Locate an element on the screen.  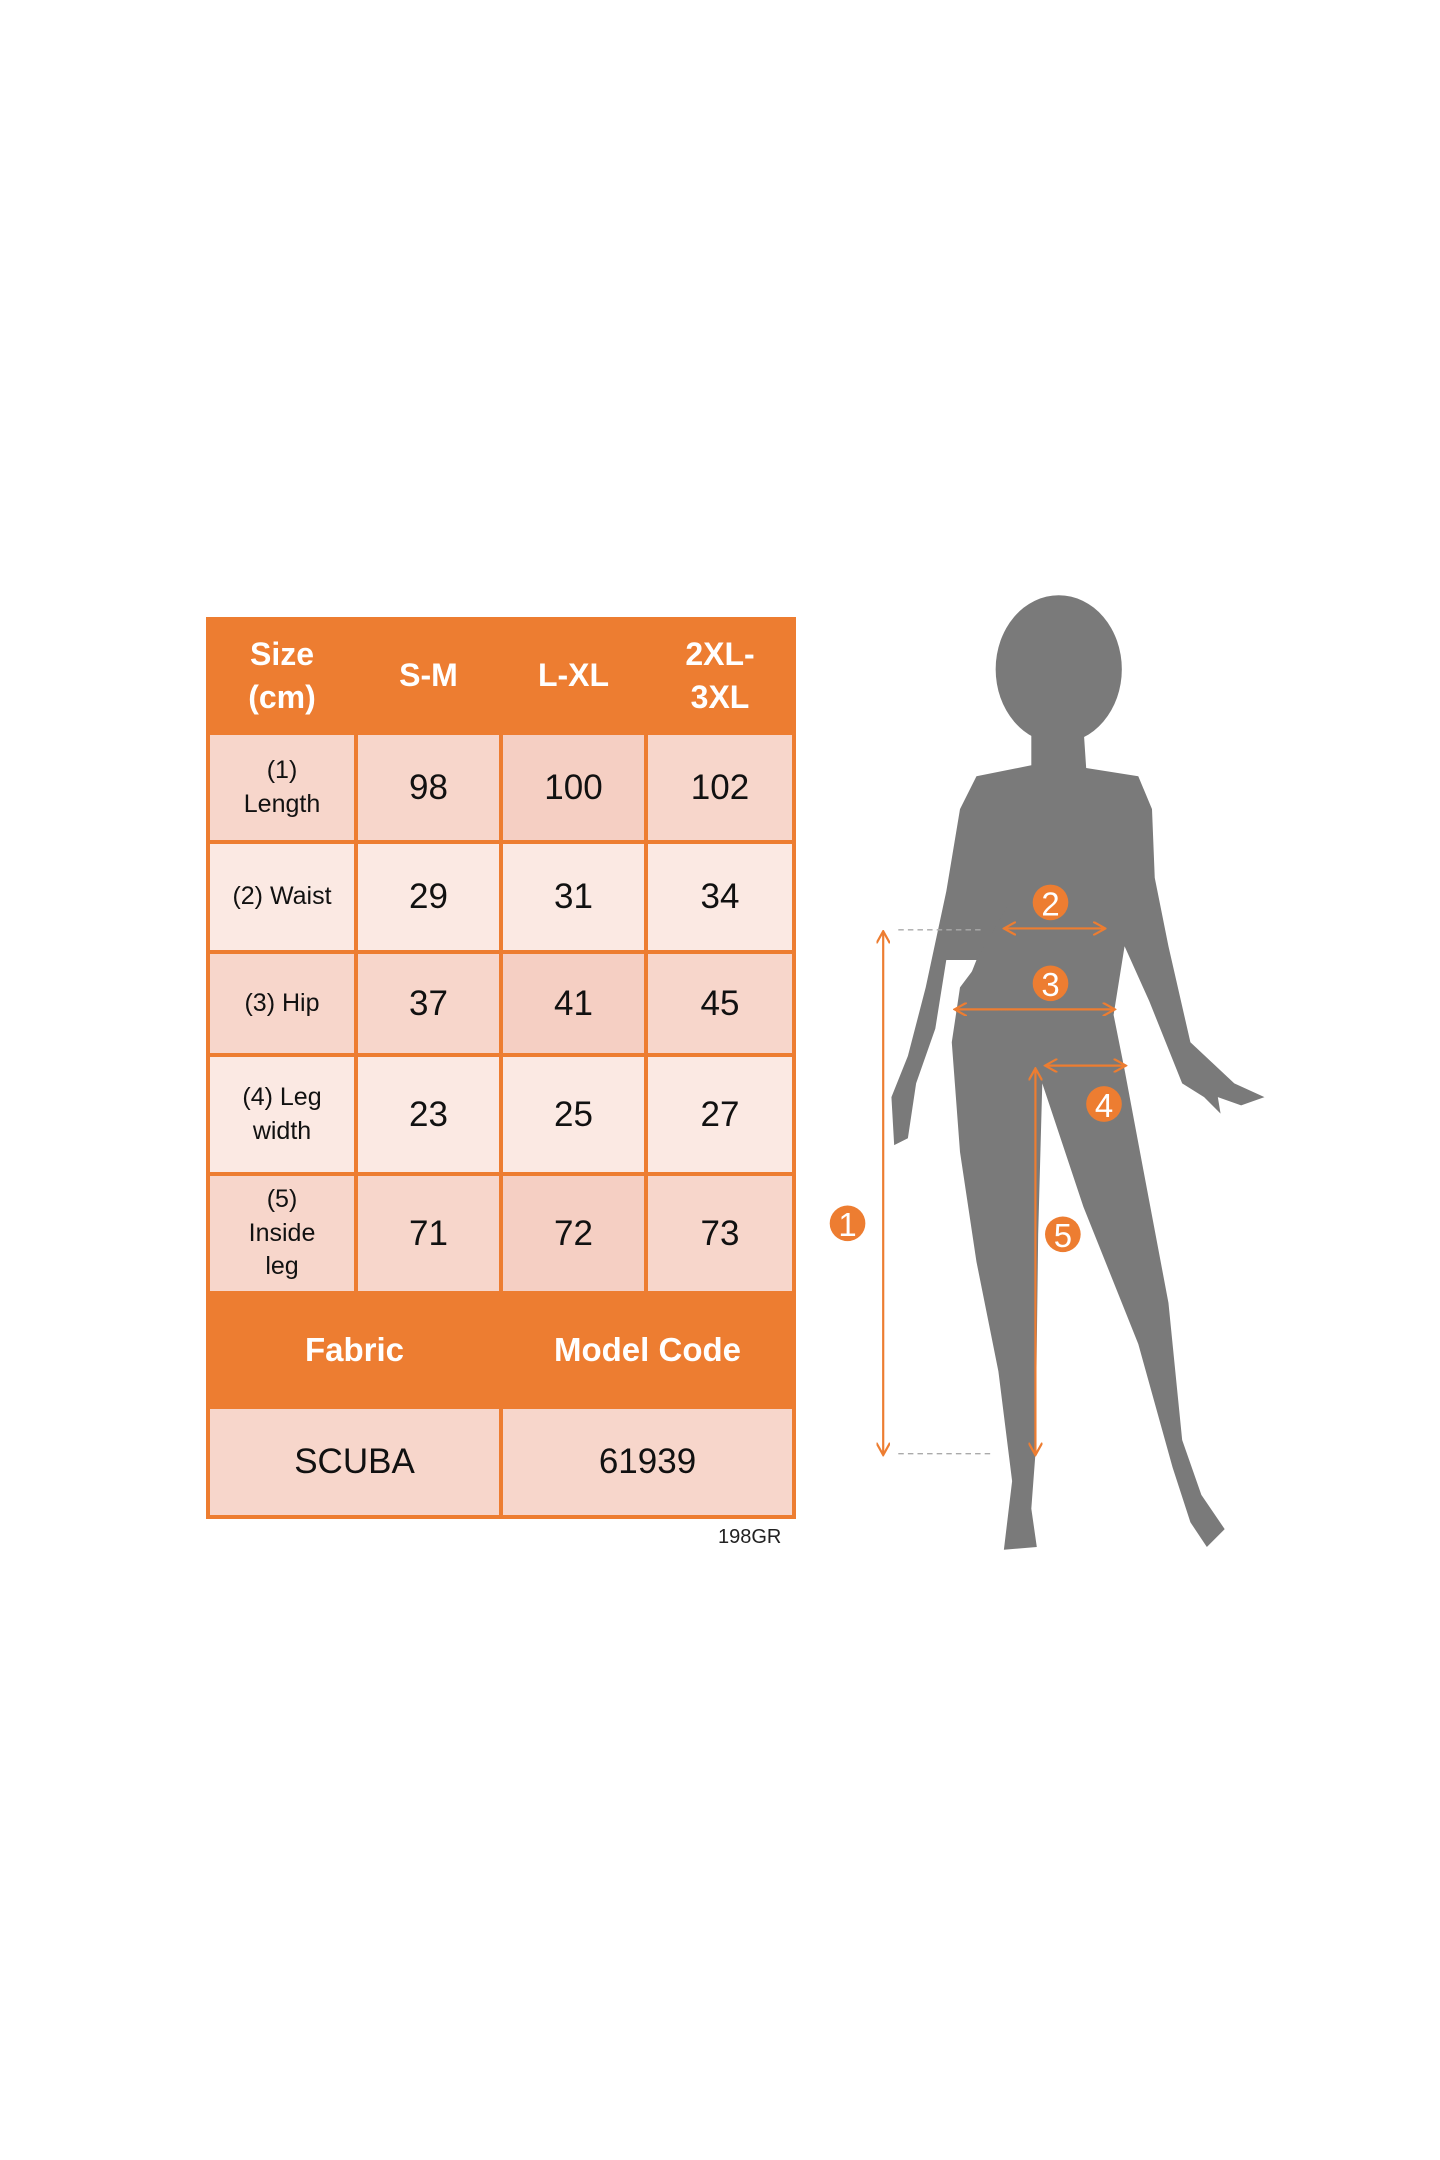
measurement-lines is located at coordinates (1003, 1190).